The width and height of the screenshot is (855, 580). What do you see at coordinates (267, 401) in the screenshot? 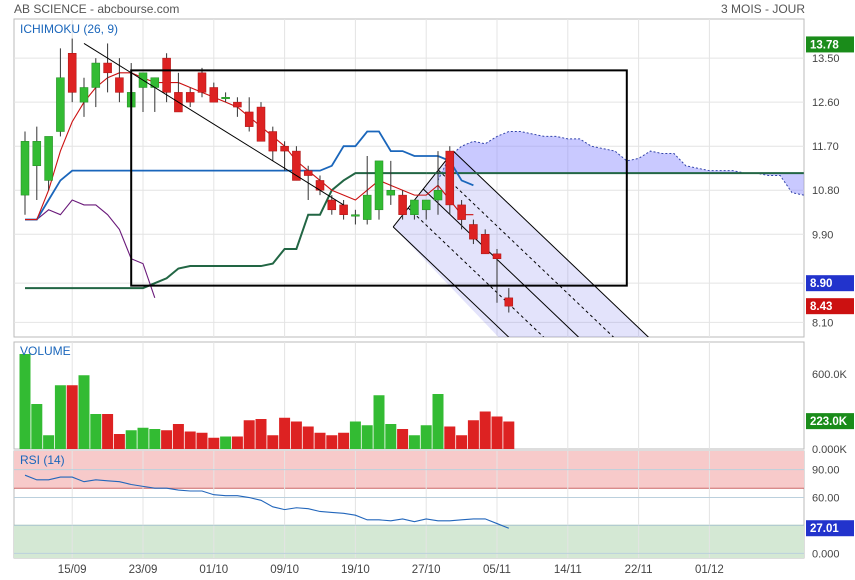
I see `volume-bars` at bounding box center [267, 401].